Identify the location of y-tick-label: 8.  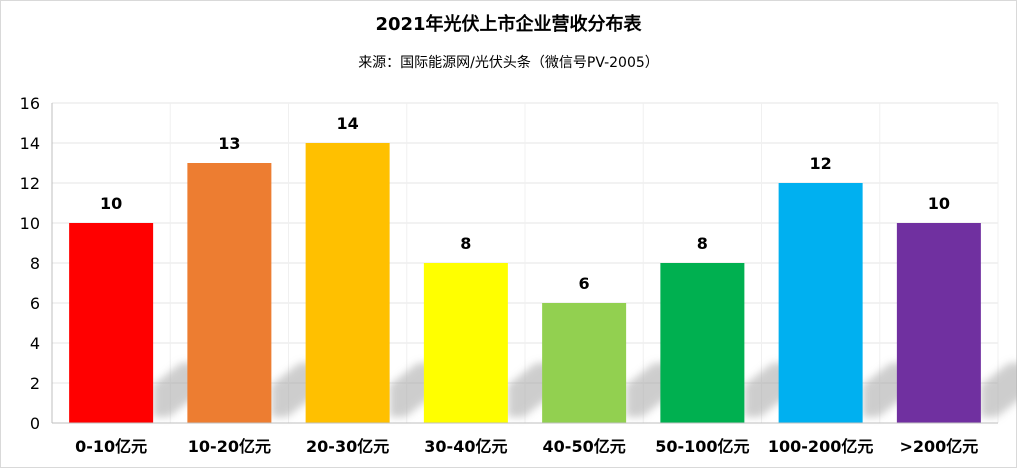
(35, 263).